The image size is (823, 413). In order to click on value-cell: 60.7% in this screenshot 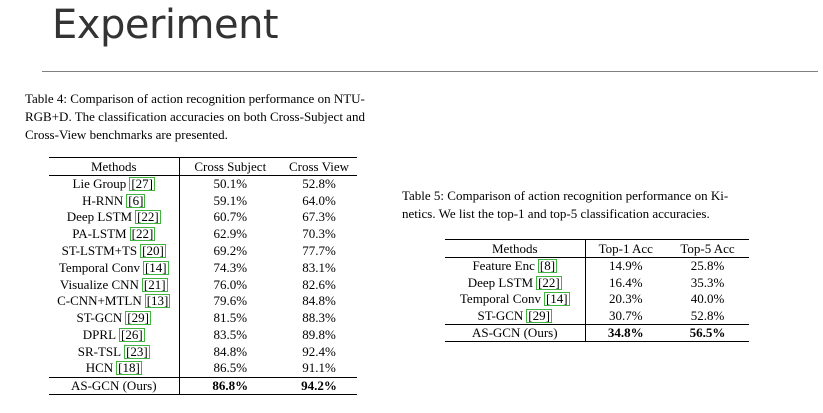, I will do `click(230, 217)`.